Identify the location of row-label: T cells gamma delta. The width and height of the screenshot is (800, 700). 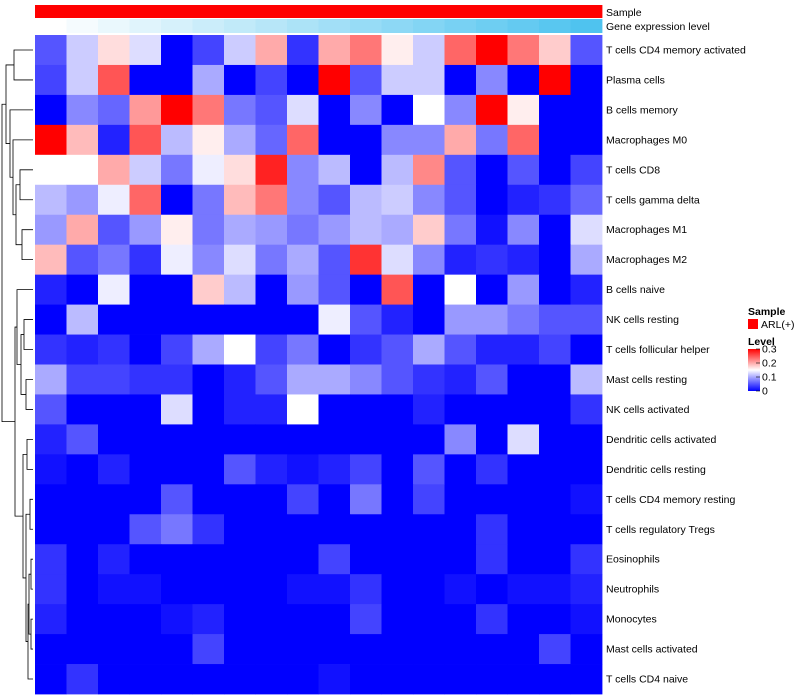
(653, 200).